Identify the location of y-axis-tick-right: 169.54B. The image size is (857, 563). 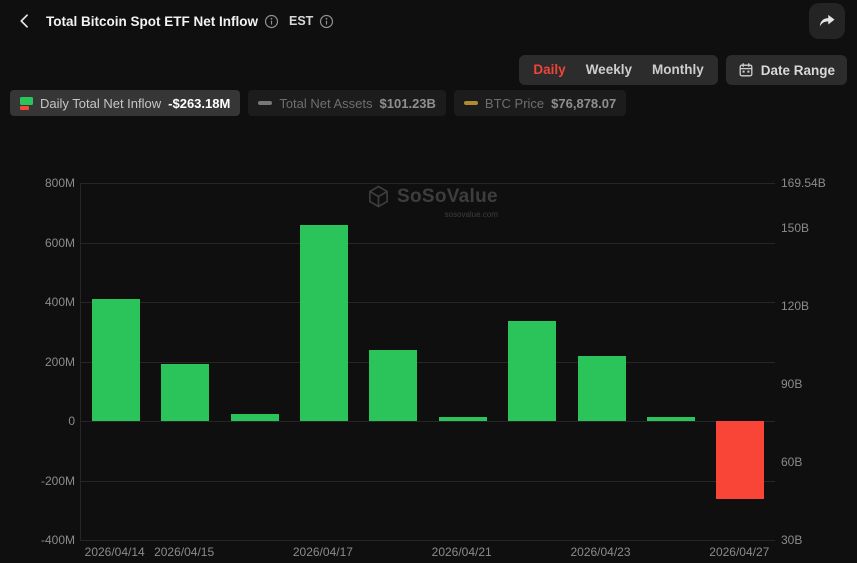
(803, 183).